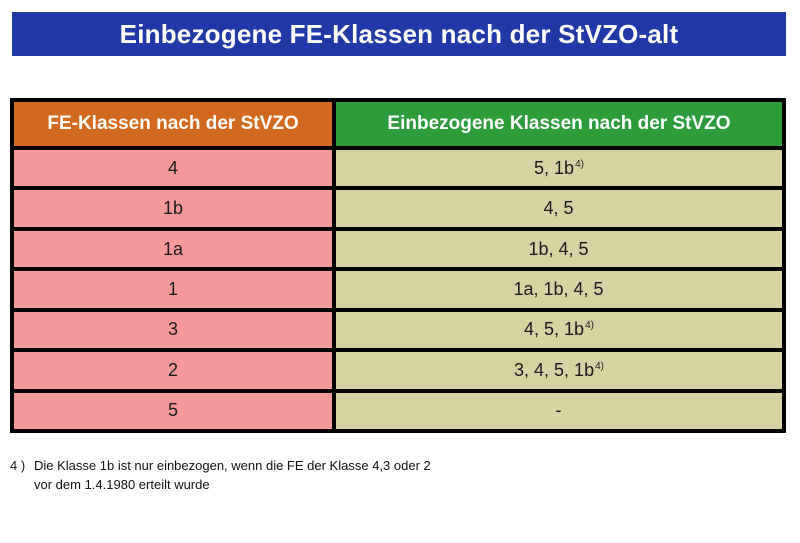 The image size is (800, 543). I want to click on cell-einbezogen-text: -, so click(558, 410).